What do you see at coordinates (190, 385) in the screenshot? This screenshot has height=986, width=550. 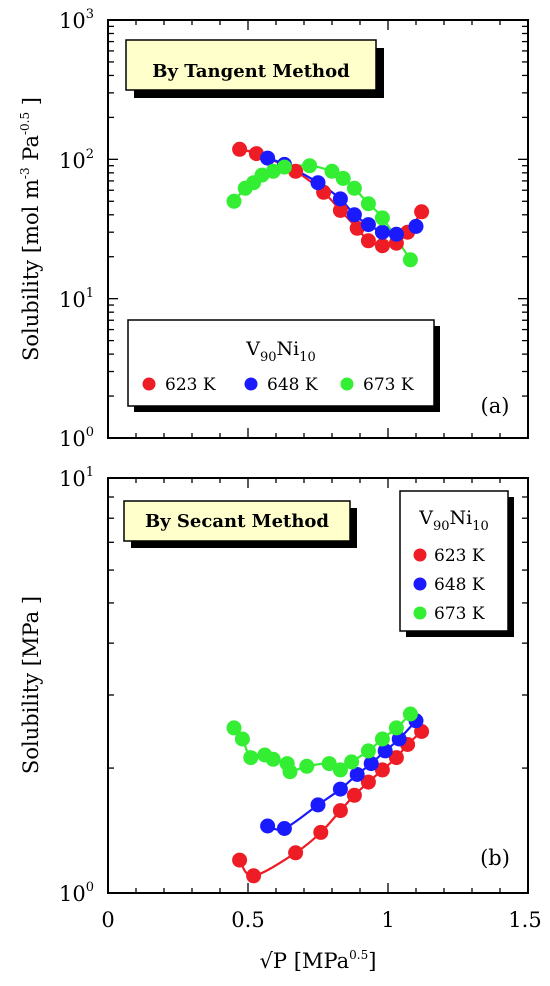 I see `legend-label-a-623: 623 K` at bounding box center [190, 385].